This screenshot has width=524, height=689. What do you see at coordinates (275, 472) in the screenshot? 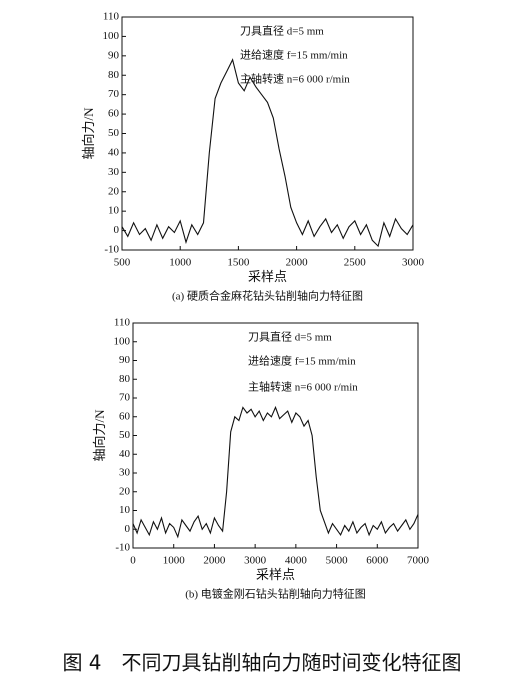
I see `data-line` at bounding box center [275, 472].